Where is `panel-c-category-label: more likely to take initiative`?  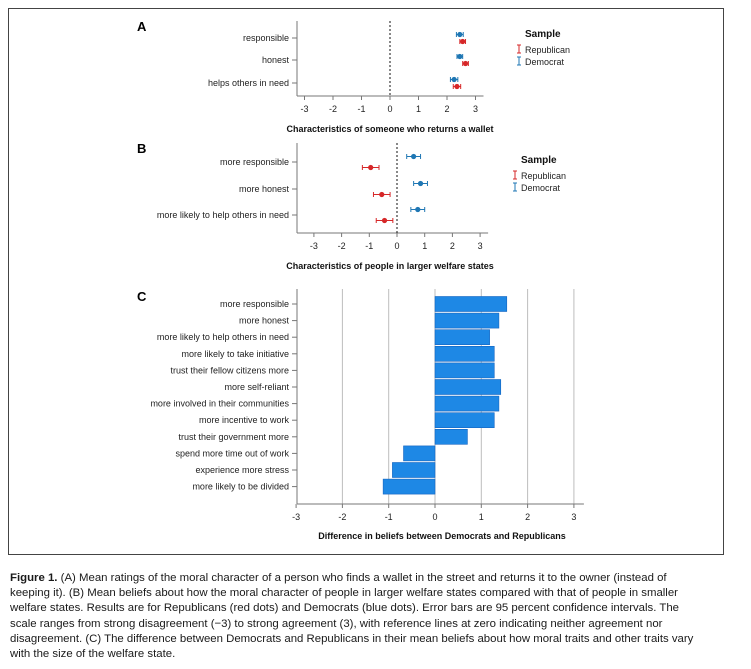
panel-c-category-label: more likely to take initiative is located at coordinates (235, 354).